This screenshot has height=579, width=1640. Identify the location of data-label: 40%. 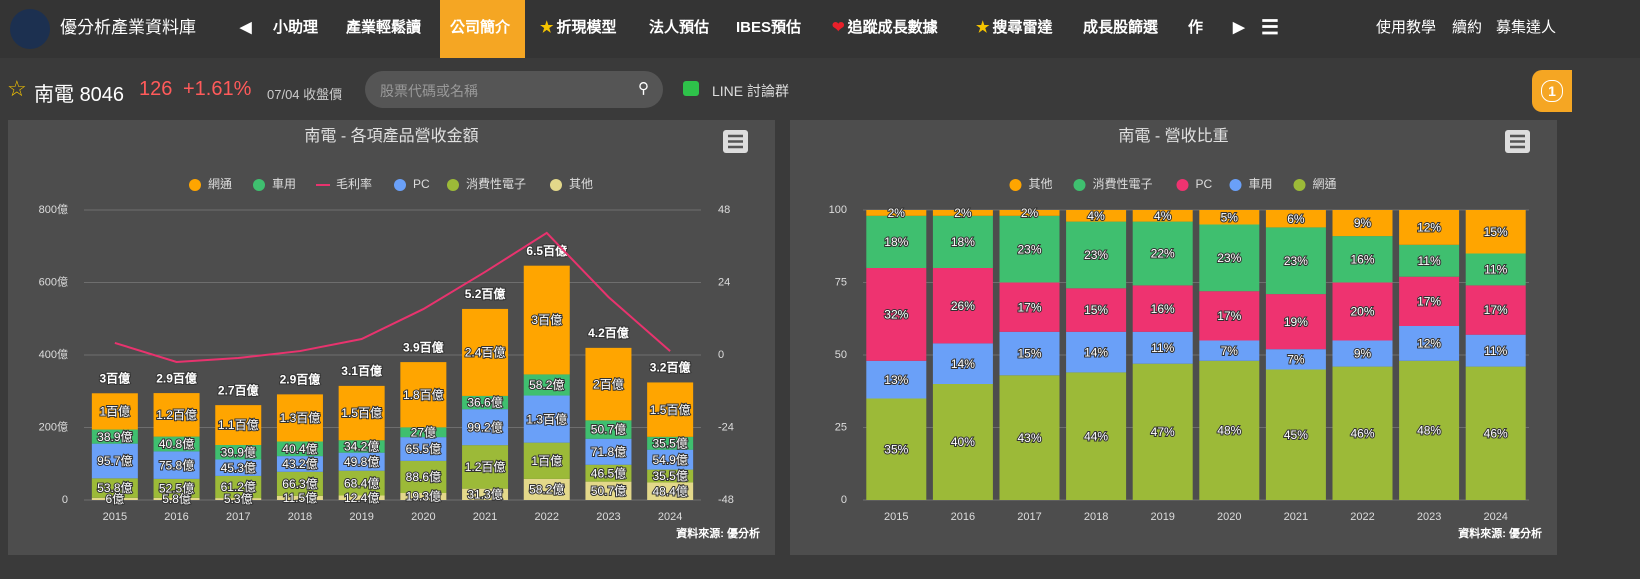
(963, 442).